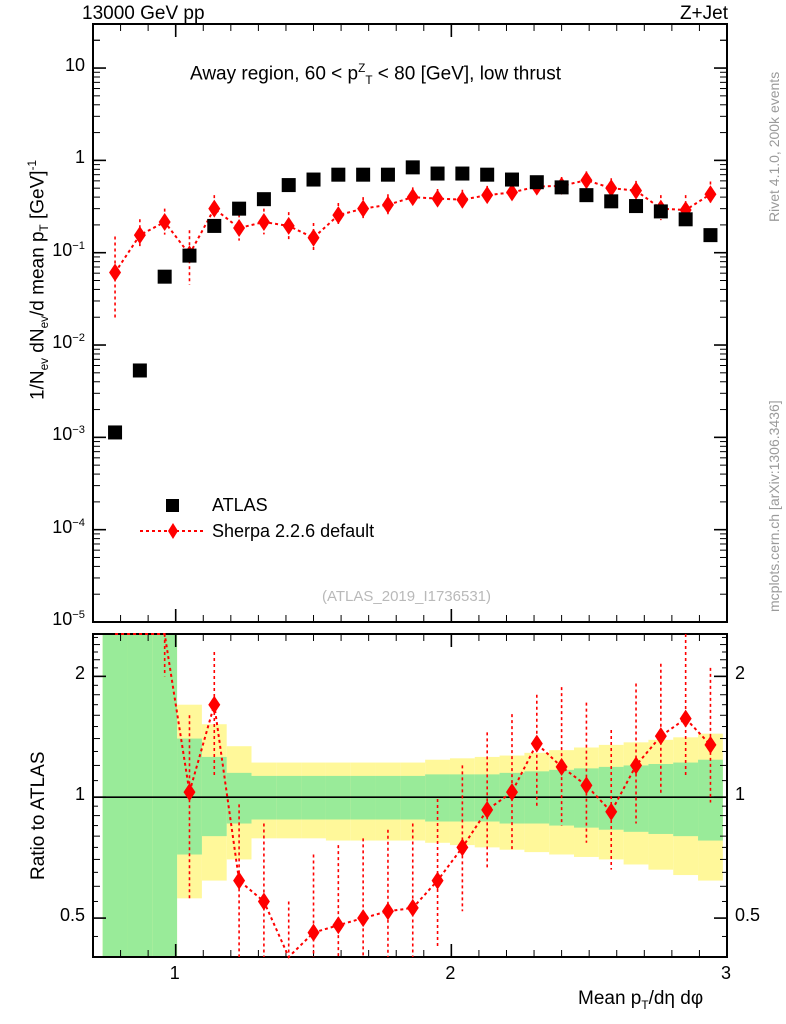 This screenshot has width=786, height=1024. I want to click on ratio-y-tick-label-right-0: 2, so click(740, 673).